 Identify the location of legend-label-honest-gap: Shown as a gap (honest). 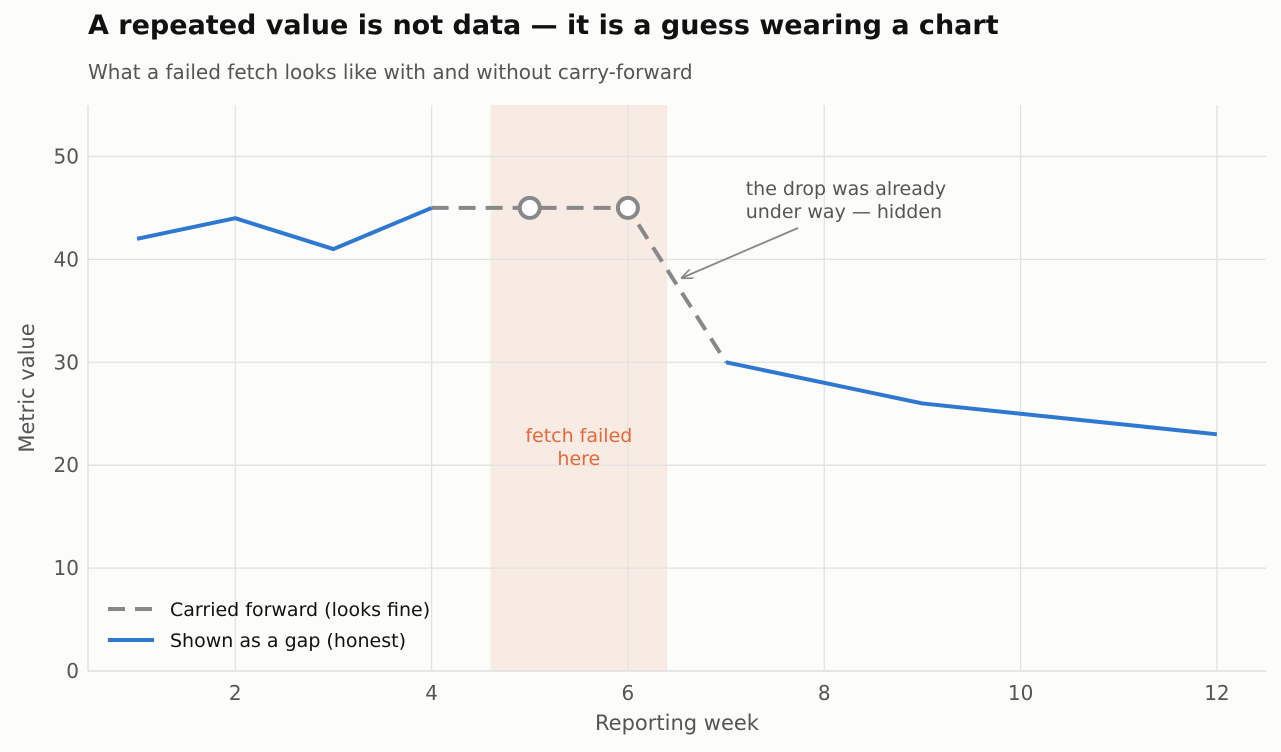
(288, 641).